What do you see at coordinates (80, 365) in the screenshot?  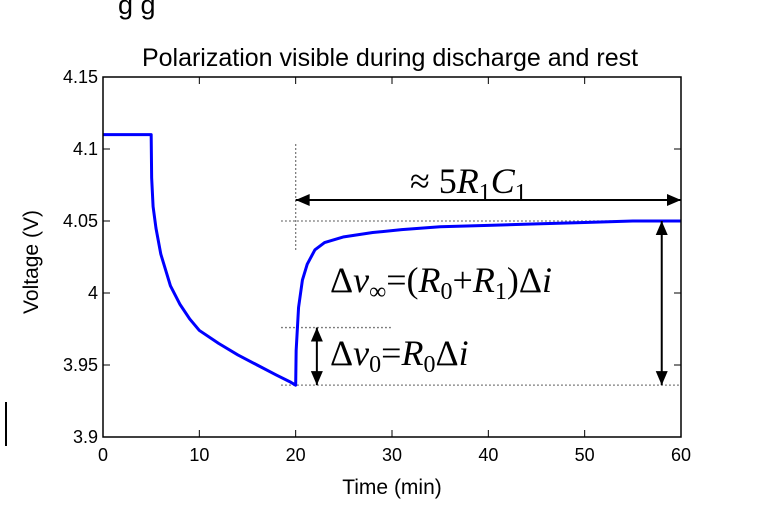 I see `y-tick-label: 3.95` at bounding box center [80, 365].